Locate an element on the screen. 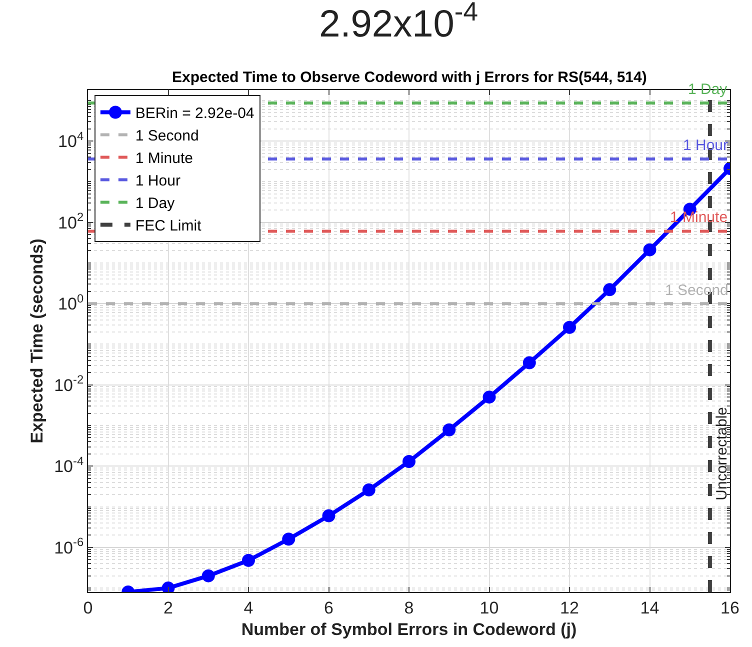 Image resolution: width=752 pixels, height=647 pixels. x-tick-label: 4 is located at coordinates (249, 608).